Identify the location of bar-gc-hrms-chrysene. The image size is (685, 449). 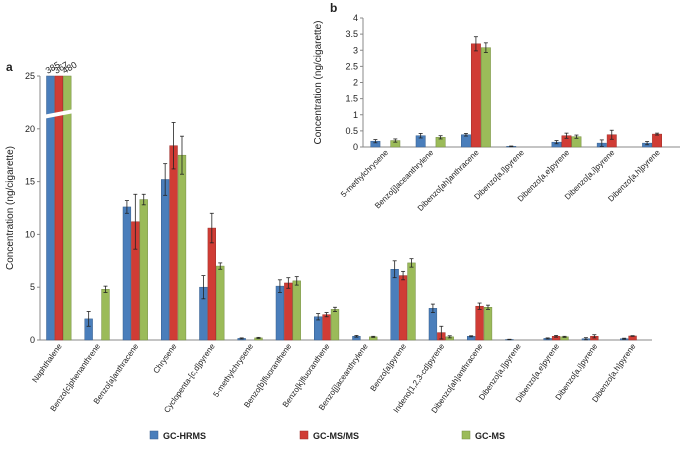
(165, 260).